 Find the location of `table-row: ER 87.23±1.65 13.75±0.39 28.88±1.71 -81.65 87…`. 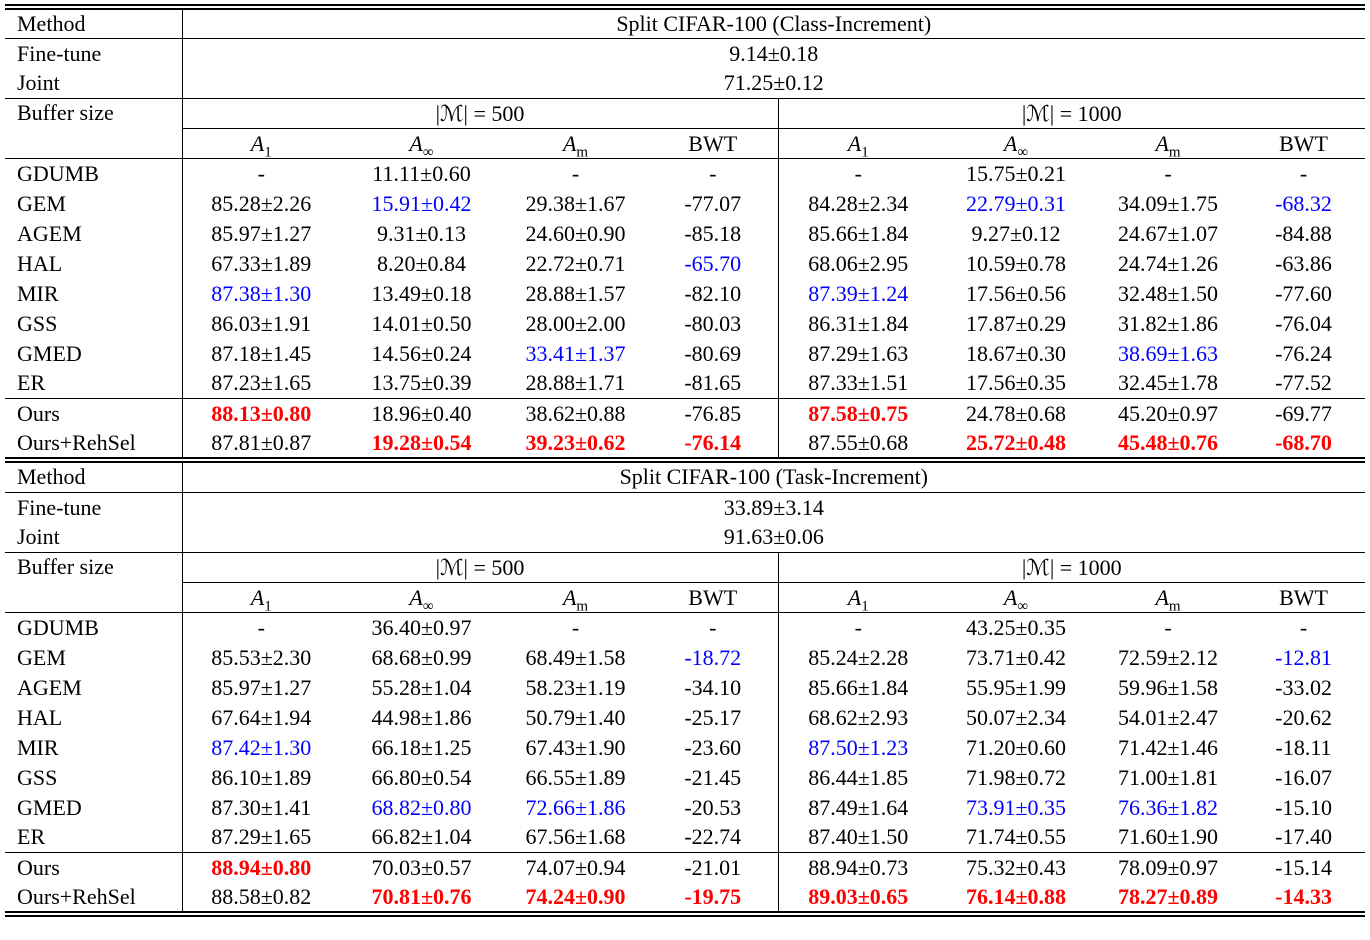

table-row: ER 87.23±1.65 13.75±0.39 28.88±1.71 -81.65 87… is located at coordinates (685, 383).